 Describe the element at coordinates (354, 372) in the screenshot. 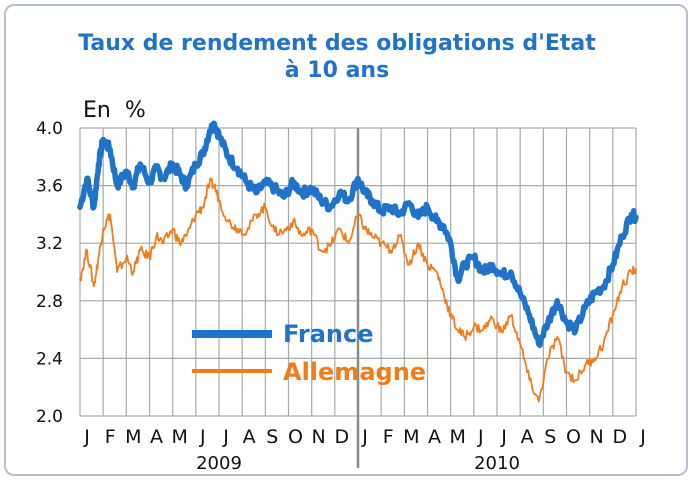

I see `legend-label-allemagne: Allemagne` at that location.